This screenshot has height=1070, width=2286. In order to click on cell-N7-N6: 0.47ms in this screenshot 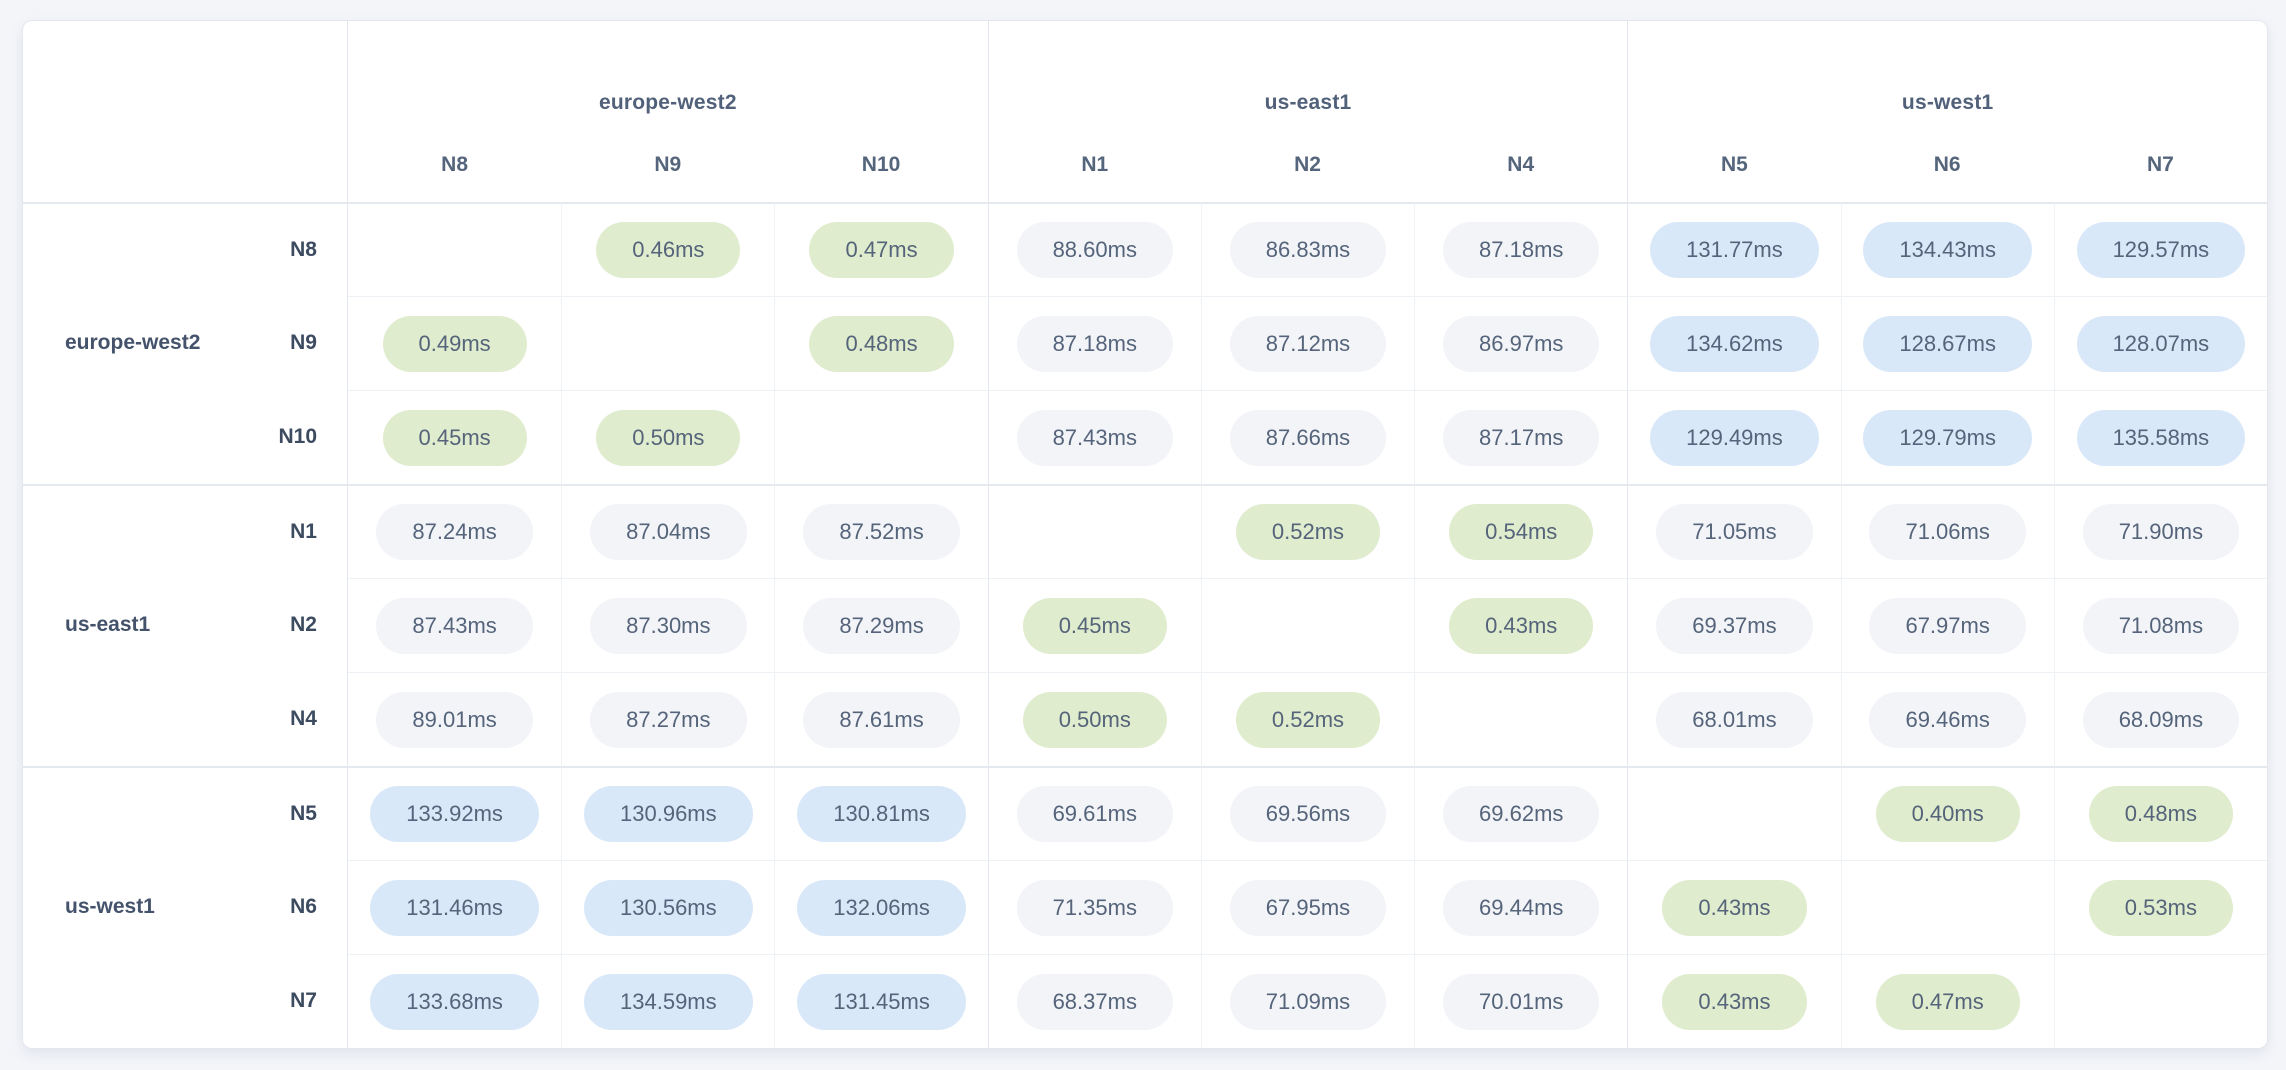, I will do `click(1947, 1001)`.